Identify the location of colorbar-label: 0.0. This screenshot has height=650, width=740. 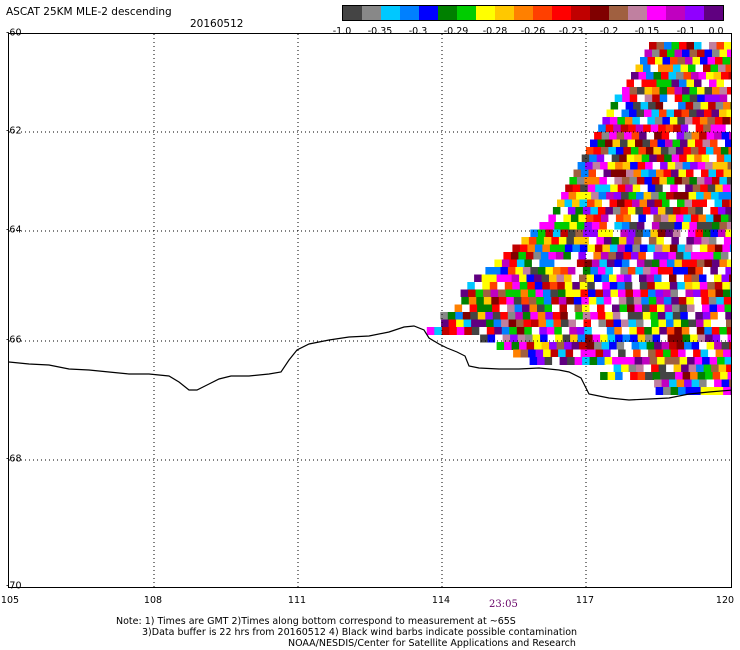
(716, 31).